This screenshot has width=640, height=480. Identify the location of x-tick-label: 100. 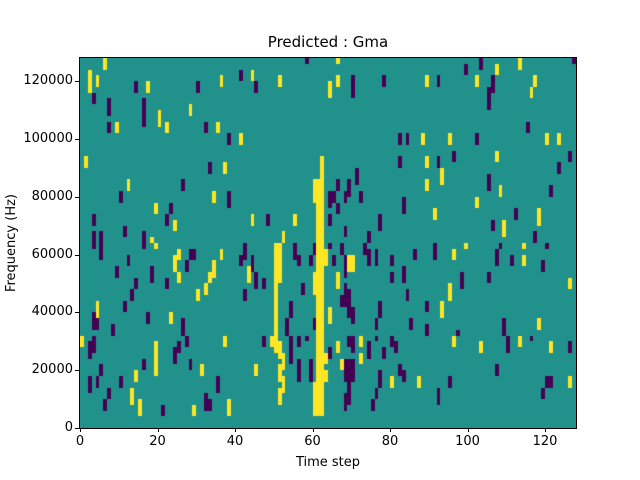
(467, 441).